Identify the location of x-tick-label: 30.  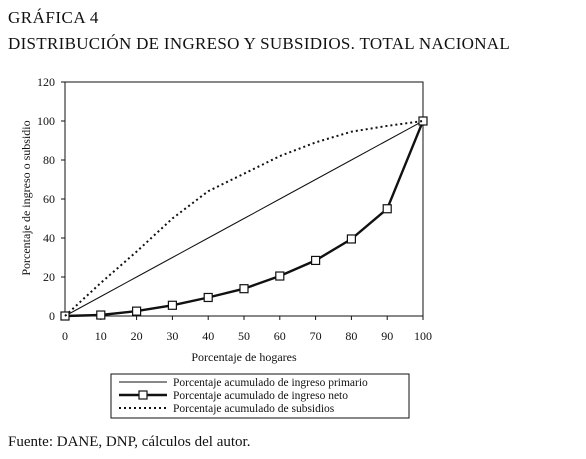
(172, 336).